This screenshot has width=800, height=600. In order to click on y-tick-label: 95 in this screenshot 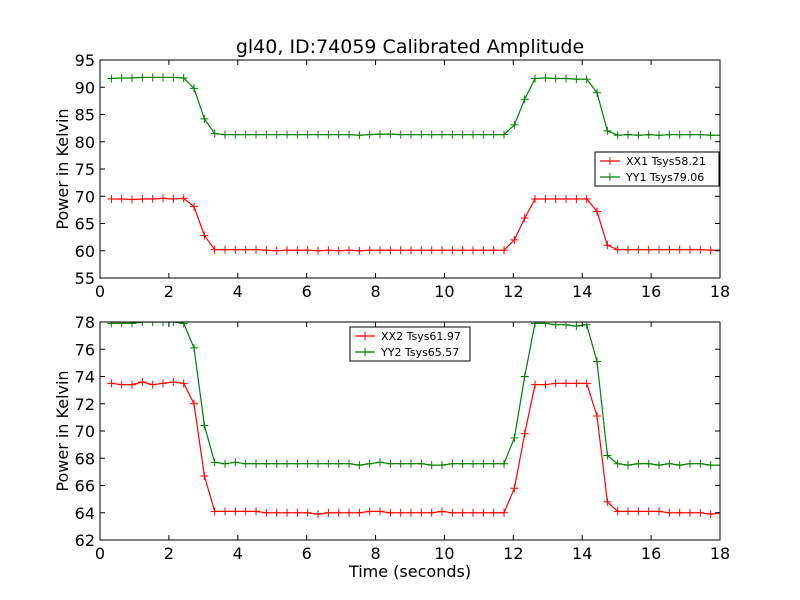, I will do `click(85, 60)`.